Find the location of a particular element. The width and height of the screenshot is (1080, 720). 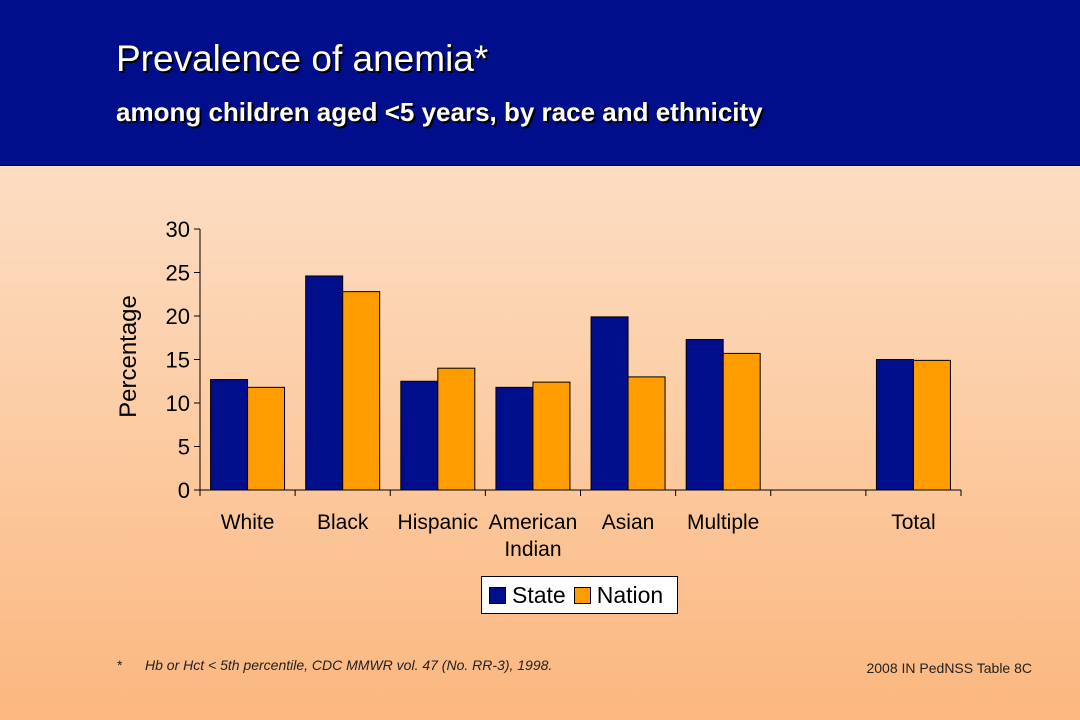

slide-title: Prevalence of anemia* is located at coordinates (302, 58).